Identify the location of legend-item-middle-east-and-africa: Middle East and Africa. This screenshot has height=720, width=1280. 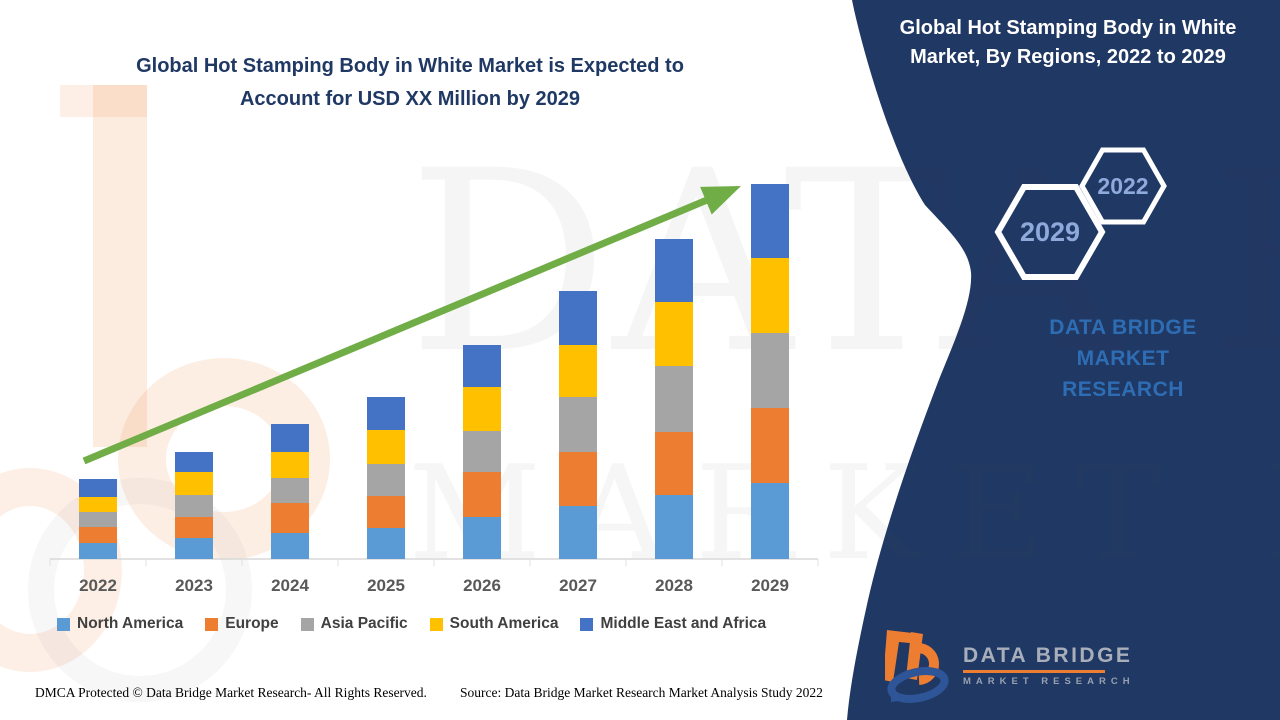
(673, 624).